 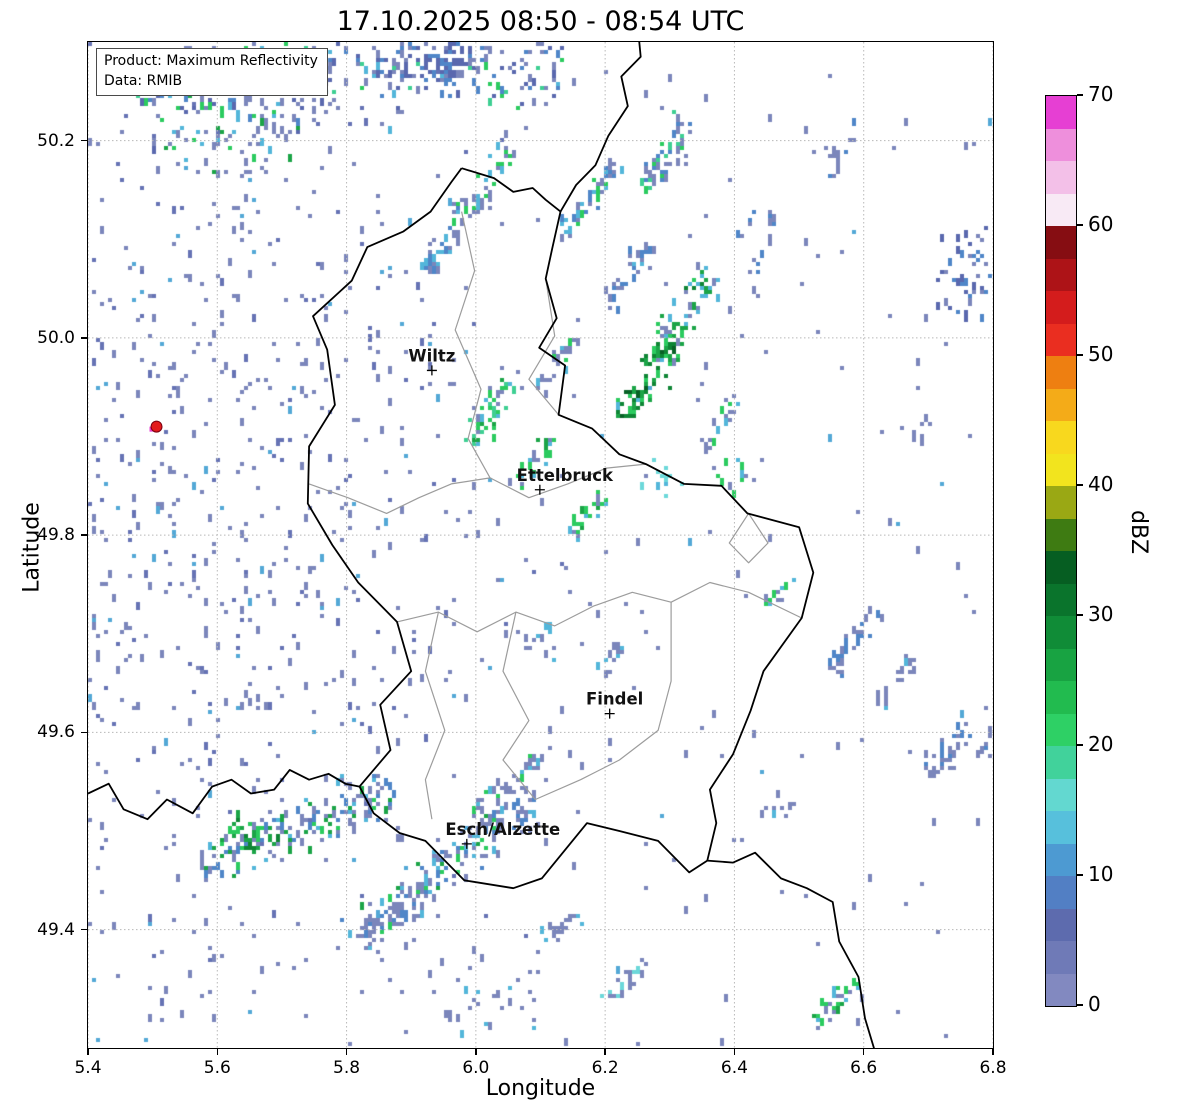 I want to click on colorbar-tick-label: 70, so click(x=1101, y=94).